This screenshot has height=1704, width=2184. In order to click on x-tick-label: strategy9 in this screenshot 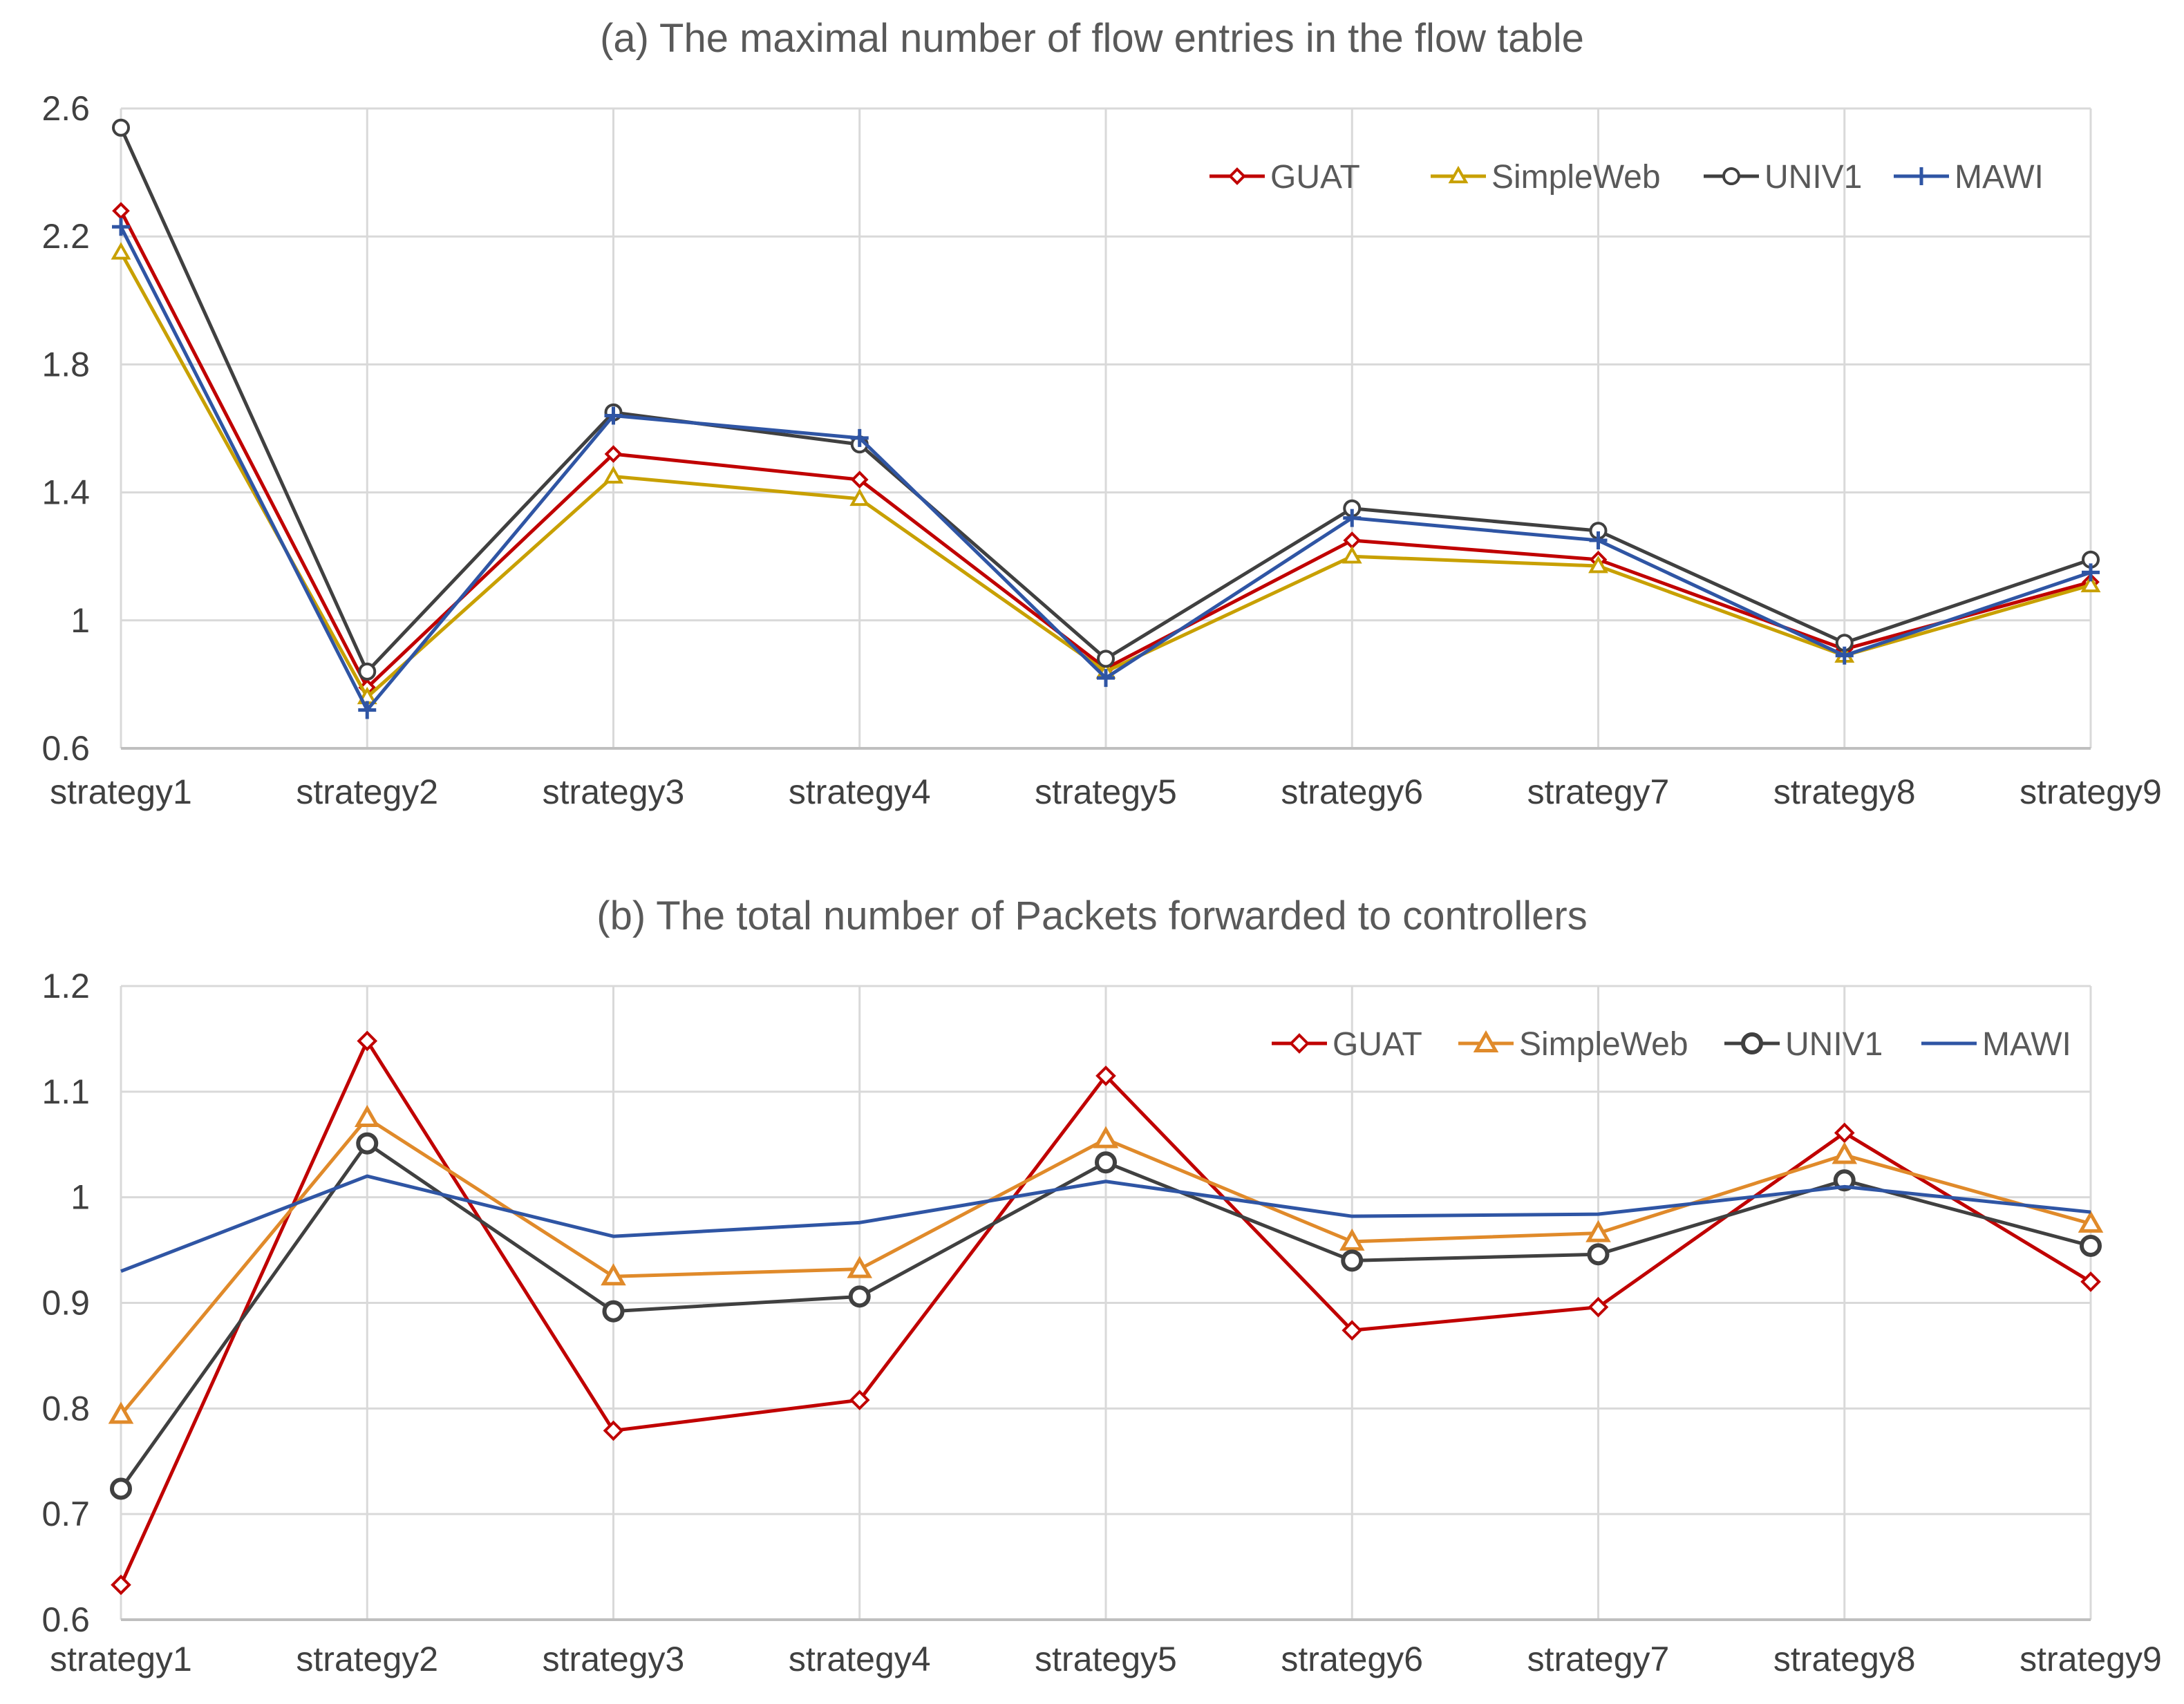, I will do `click(2091, 1659)`.